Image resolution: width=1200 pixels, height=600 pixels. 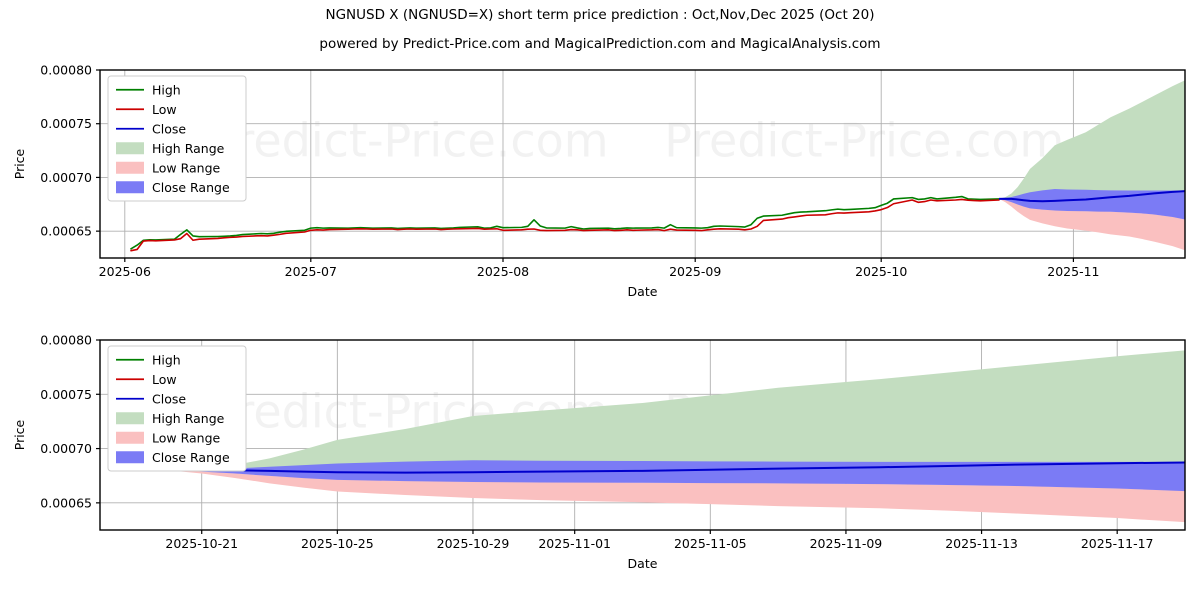 What do you see at coordinates (981, 543) in the screenshot?
I see `x-tick-label: 2025-11-13` at bounding box center [981, 543].